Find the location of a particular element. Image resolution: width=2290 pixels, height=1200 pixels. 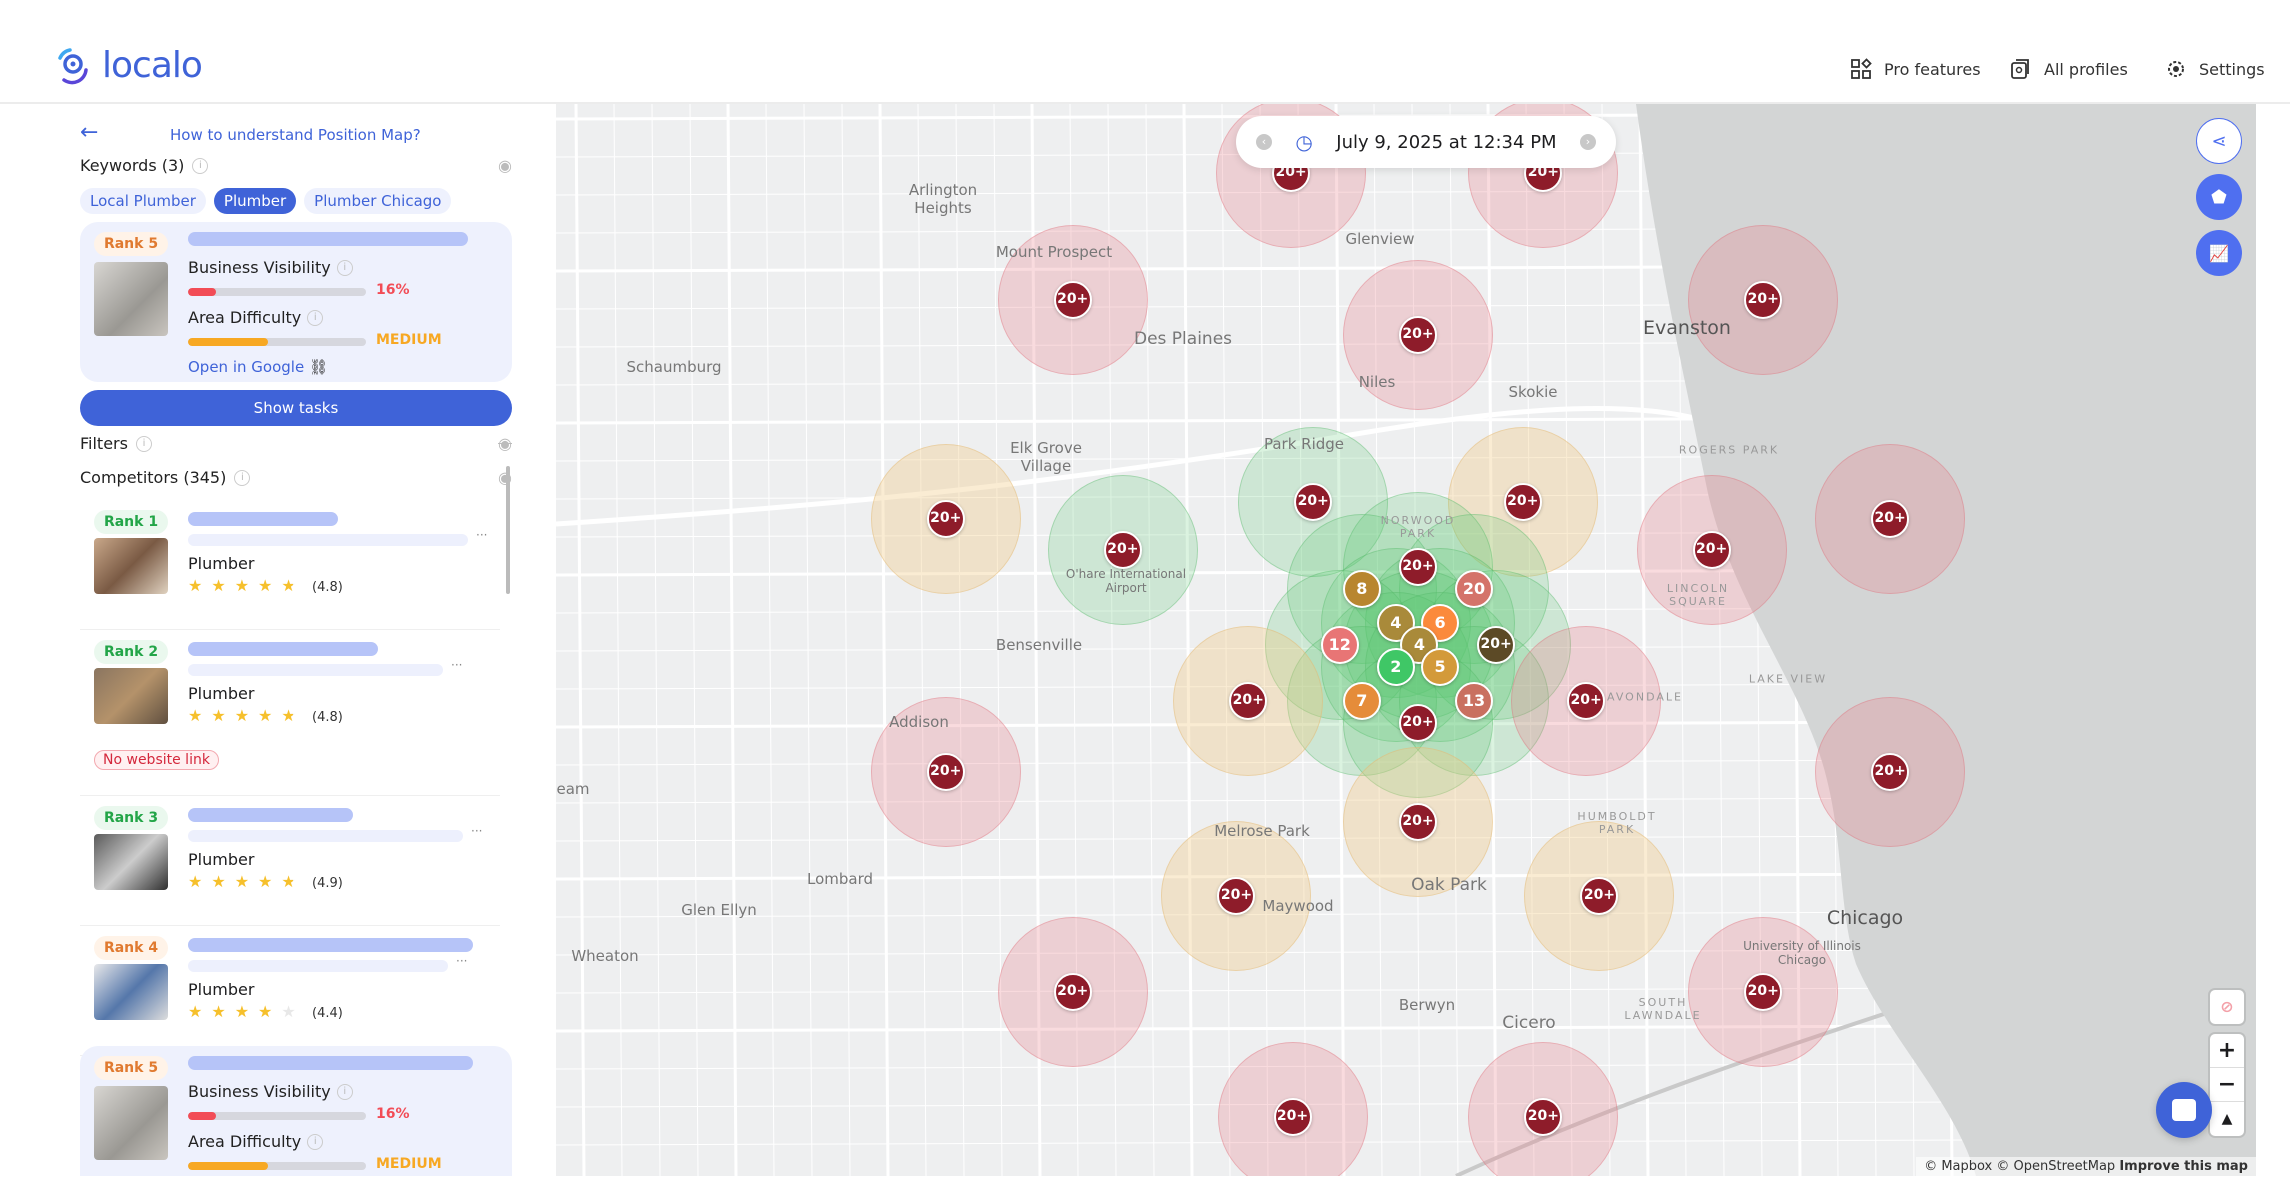

nav-pro-features: Pro features is located at coordinates (1915, 69).